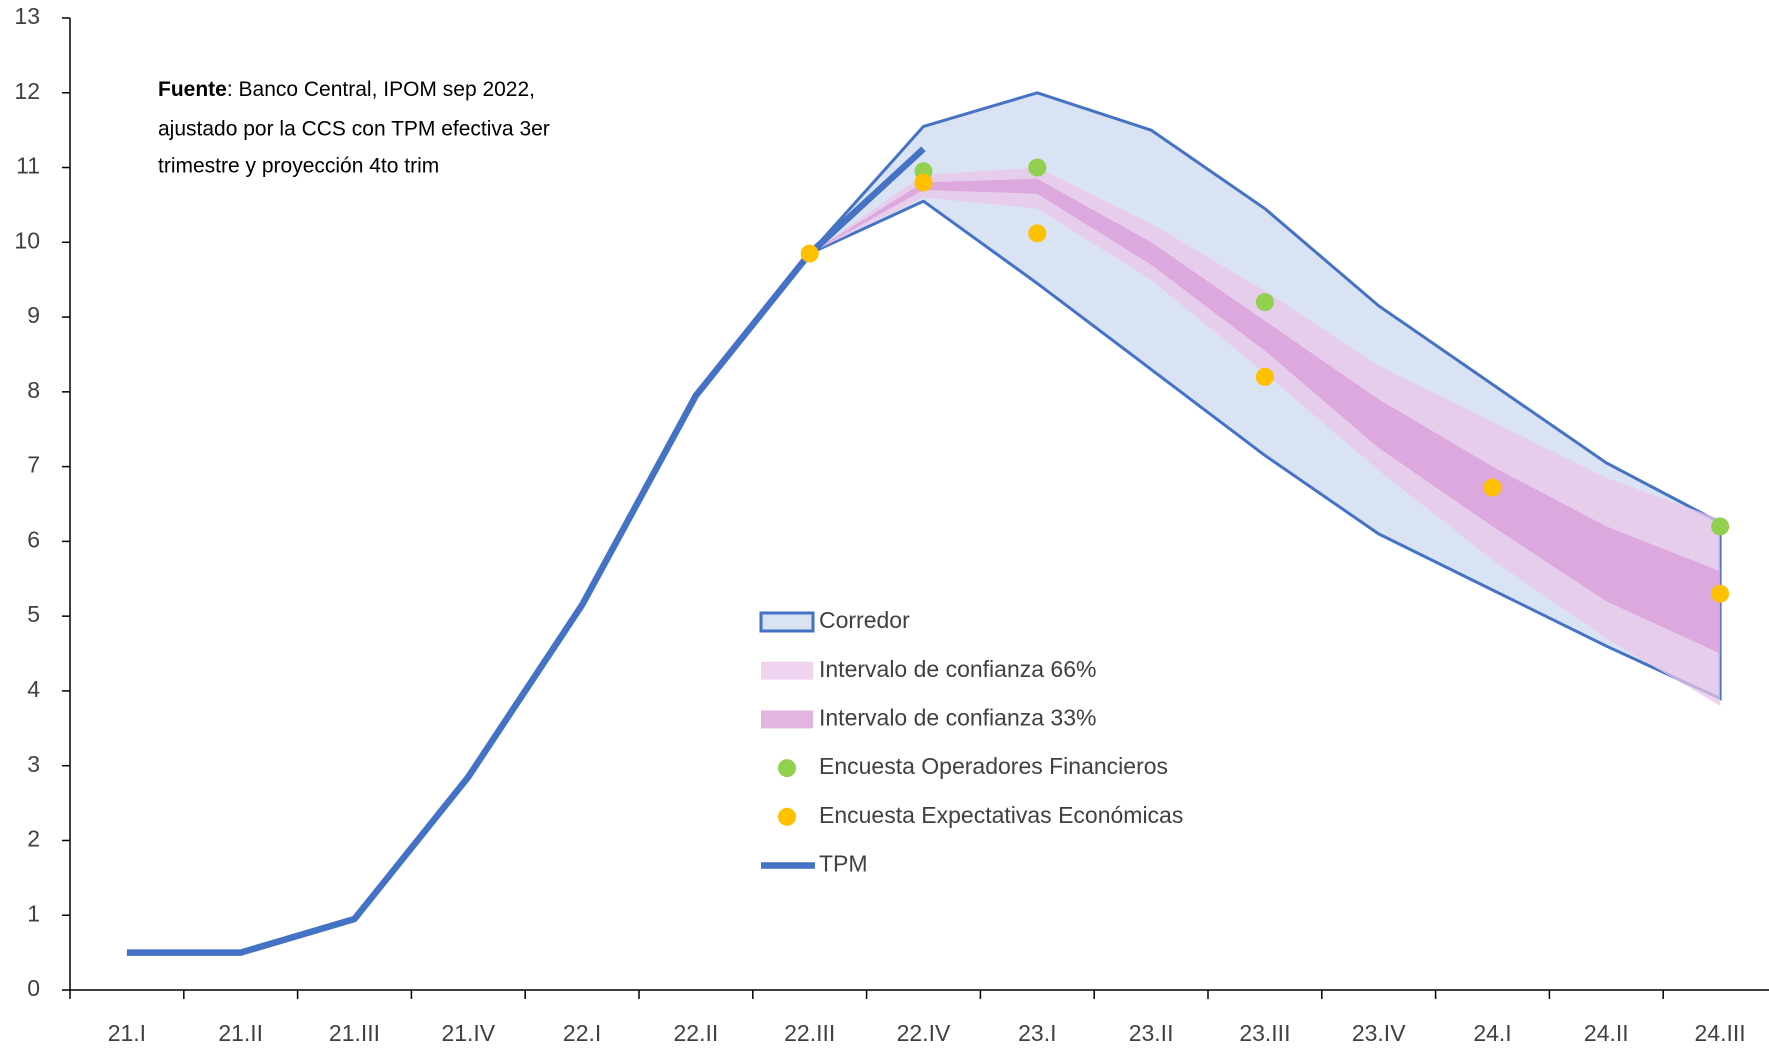 The image size is (1769, 1060). Describe the element at coordinates (27, 16) in the screenshot. I see `y-tick-label: 13` at that location.